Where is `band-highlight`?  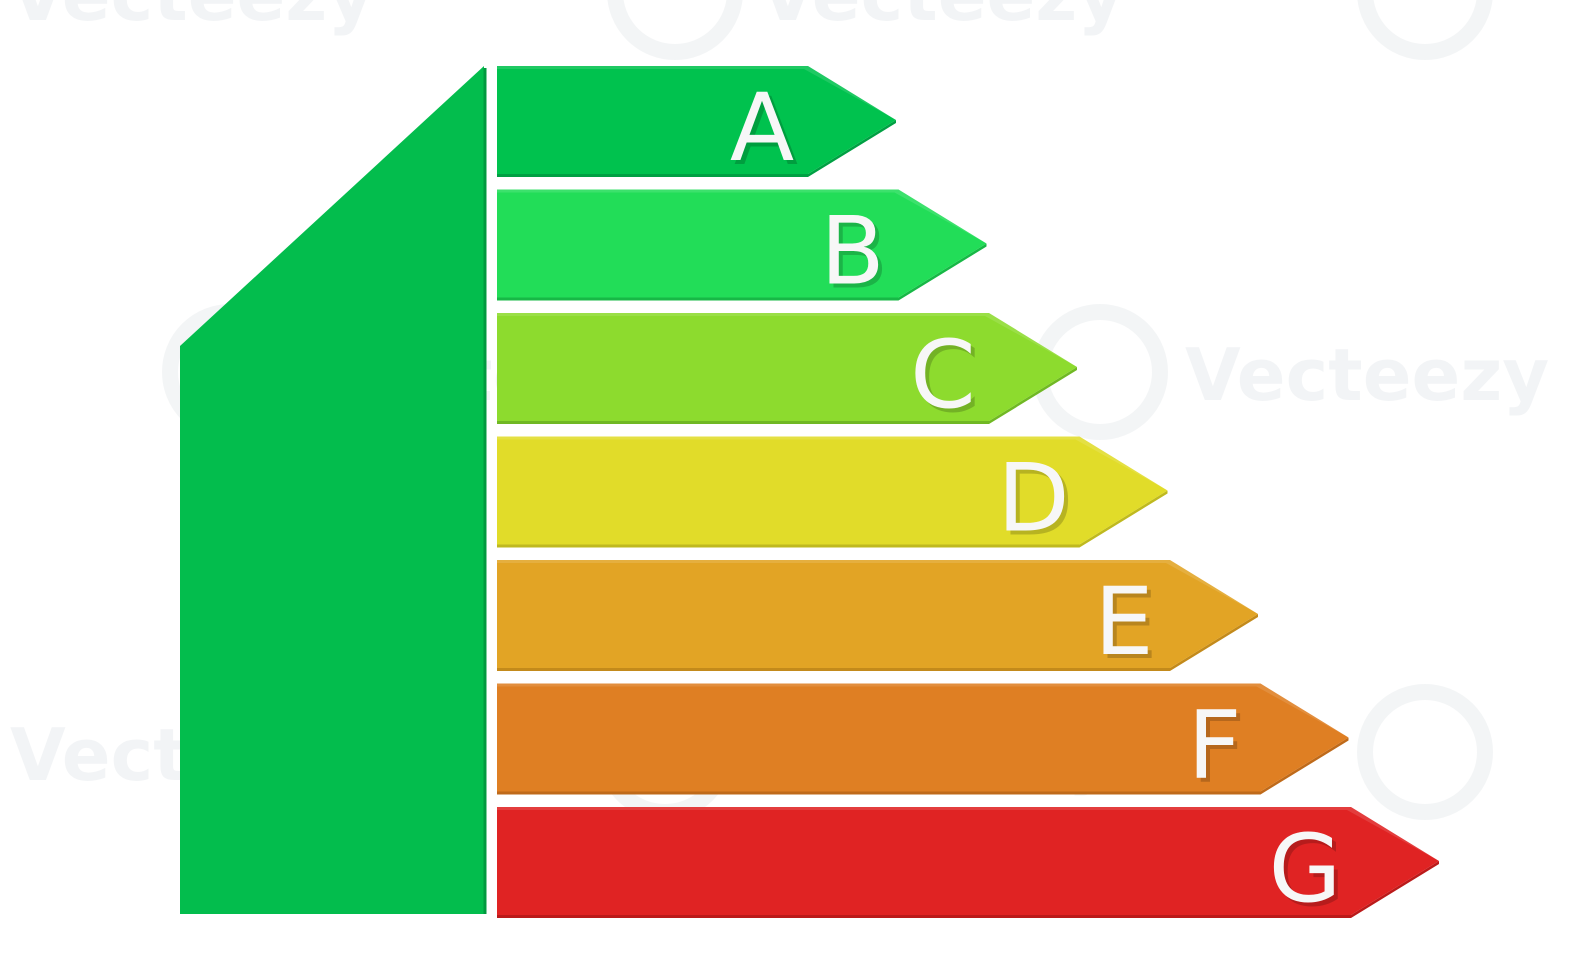
band-highlight is located at coordinates (923, 710).